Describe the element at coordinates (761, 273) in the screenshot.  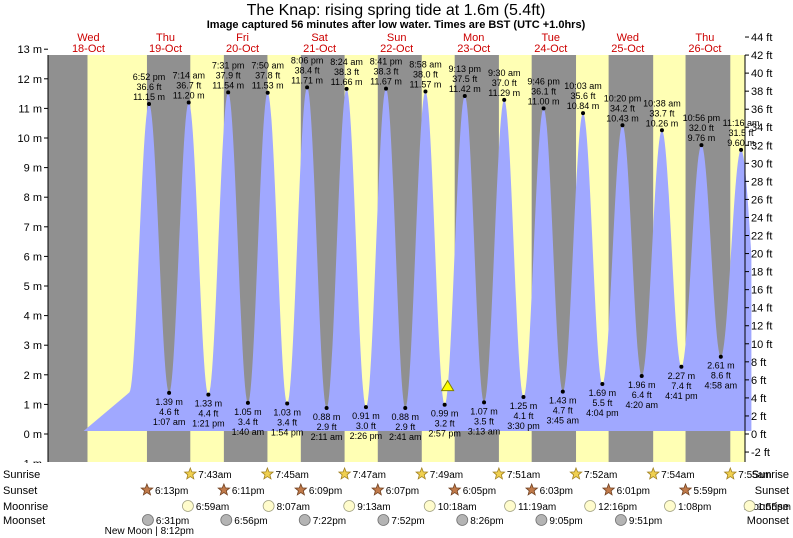
I see `right-tick-label: 18 ft` at that location.